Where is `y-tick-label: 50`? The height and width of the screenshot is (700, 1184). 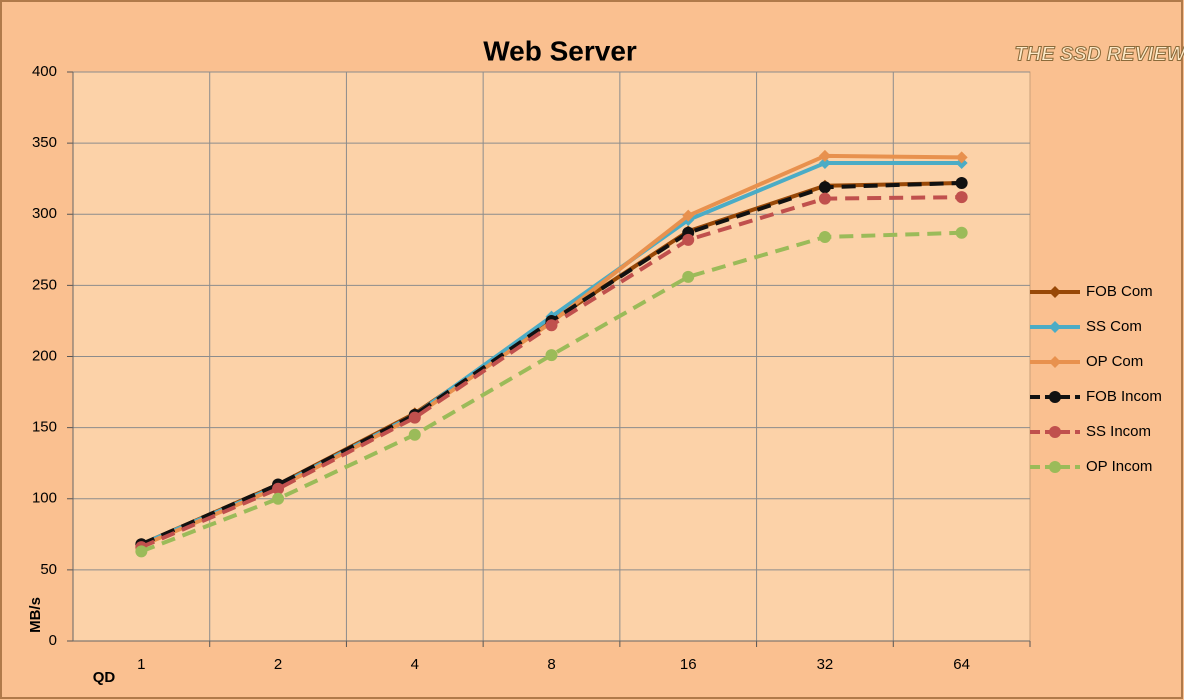
y-tick-label: 50 is located at coordinates (48, 569).